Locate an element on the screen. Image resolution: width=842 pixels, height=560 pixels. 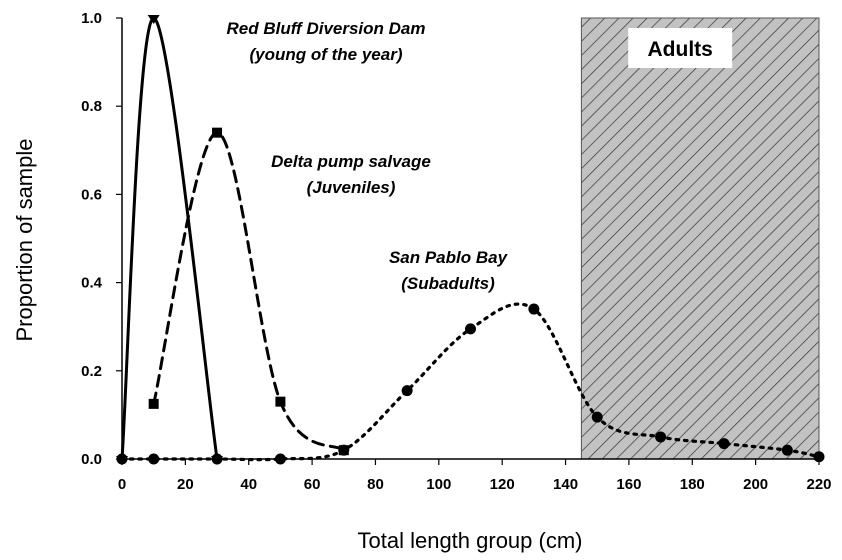
y-tick-label: 1.0 is located at coordinates (91, 18).